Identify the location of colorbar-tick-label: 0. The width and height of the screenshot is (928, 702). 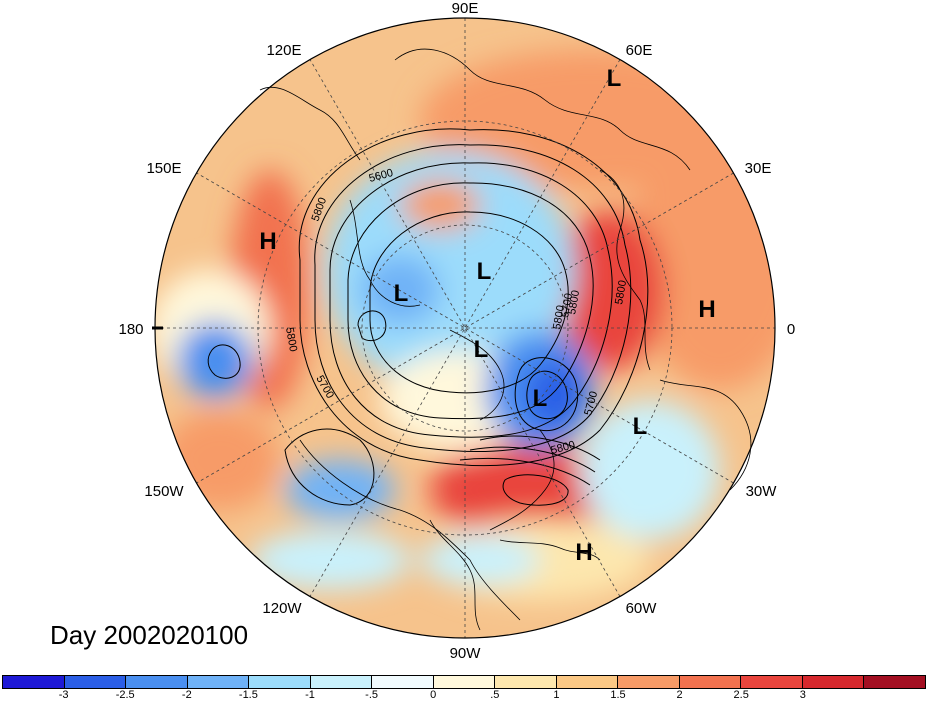
(433, 695).